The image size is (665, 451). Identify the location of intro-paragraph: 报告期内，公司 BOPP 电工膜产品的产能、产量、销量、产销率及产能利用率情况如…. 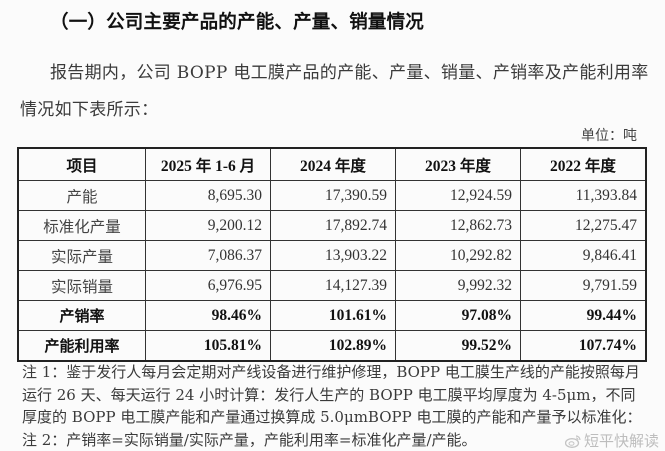
(334, 91).